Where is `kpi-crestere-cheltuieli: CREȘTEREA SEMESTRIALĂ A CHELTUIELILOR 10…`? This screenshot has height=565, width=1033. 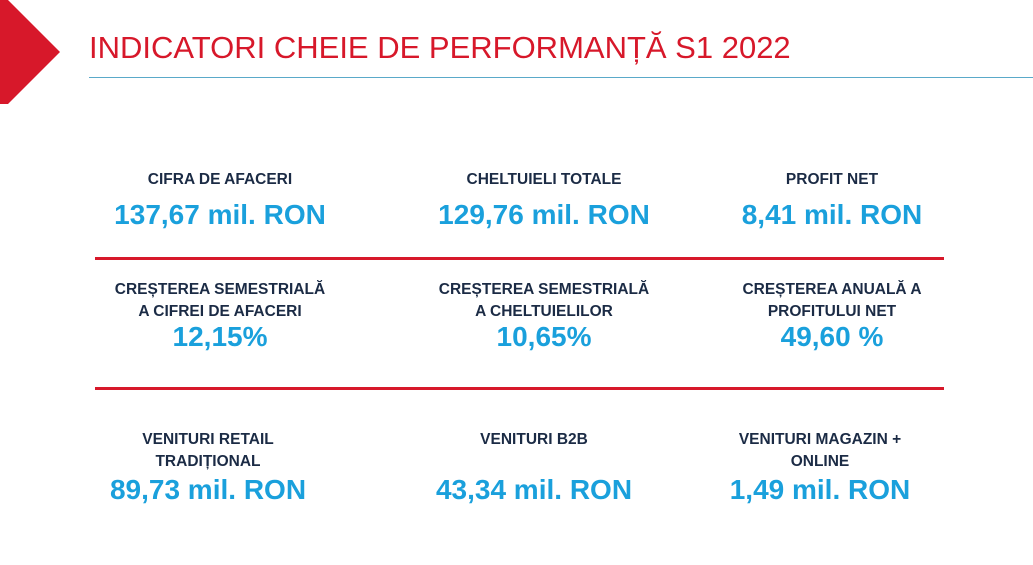
kpi-crestere-cheltuieli: CREȘTEREA SEMESTRIALĂ A CHELTUIELILOR 10… is located at coordinates (544, 315).